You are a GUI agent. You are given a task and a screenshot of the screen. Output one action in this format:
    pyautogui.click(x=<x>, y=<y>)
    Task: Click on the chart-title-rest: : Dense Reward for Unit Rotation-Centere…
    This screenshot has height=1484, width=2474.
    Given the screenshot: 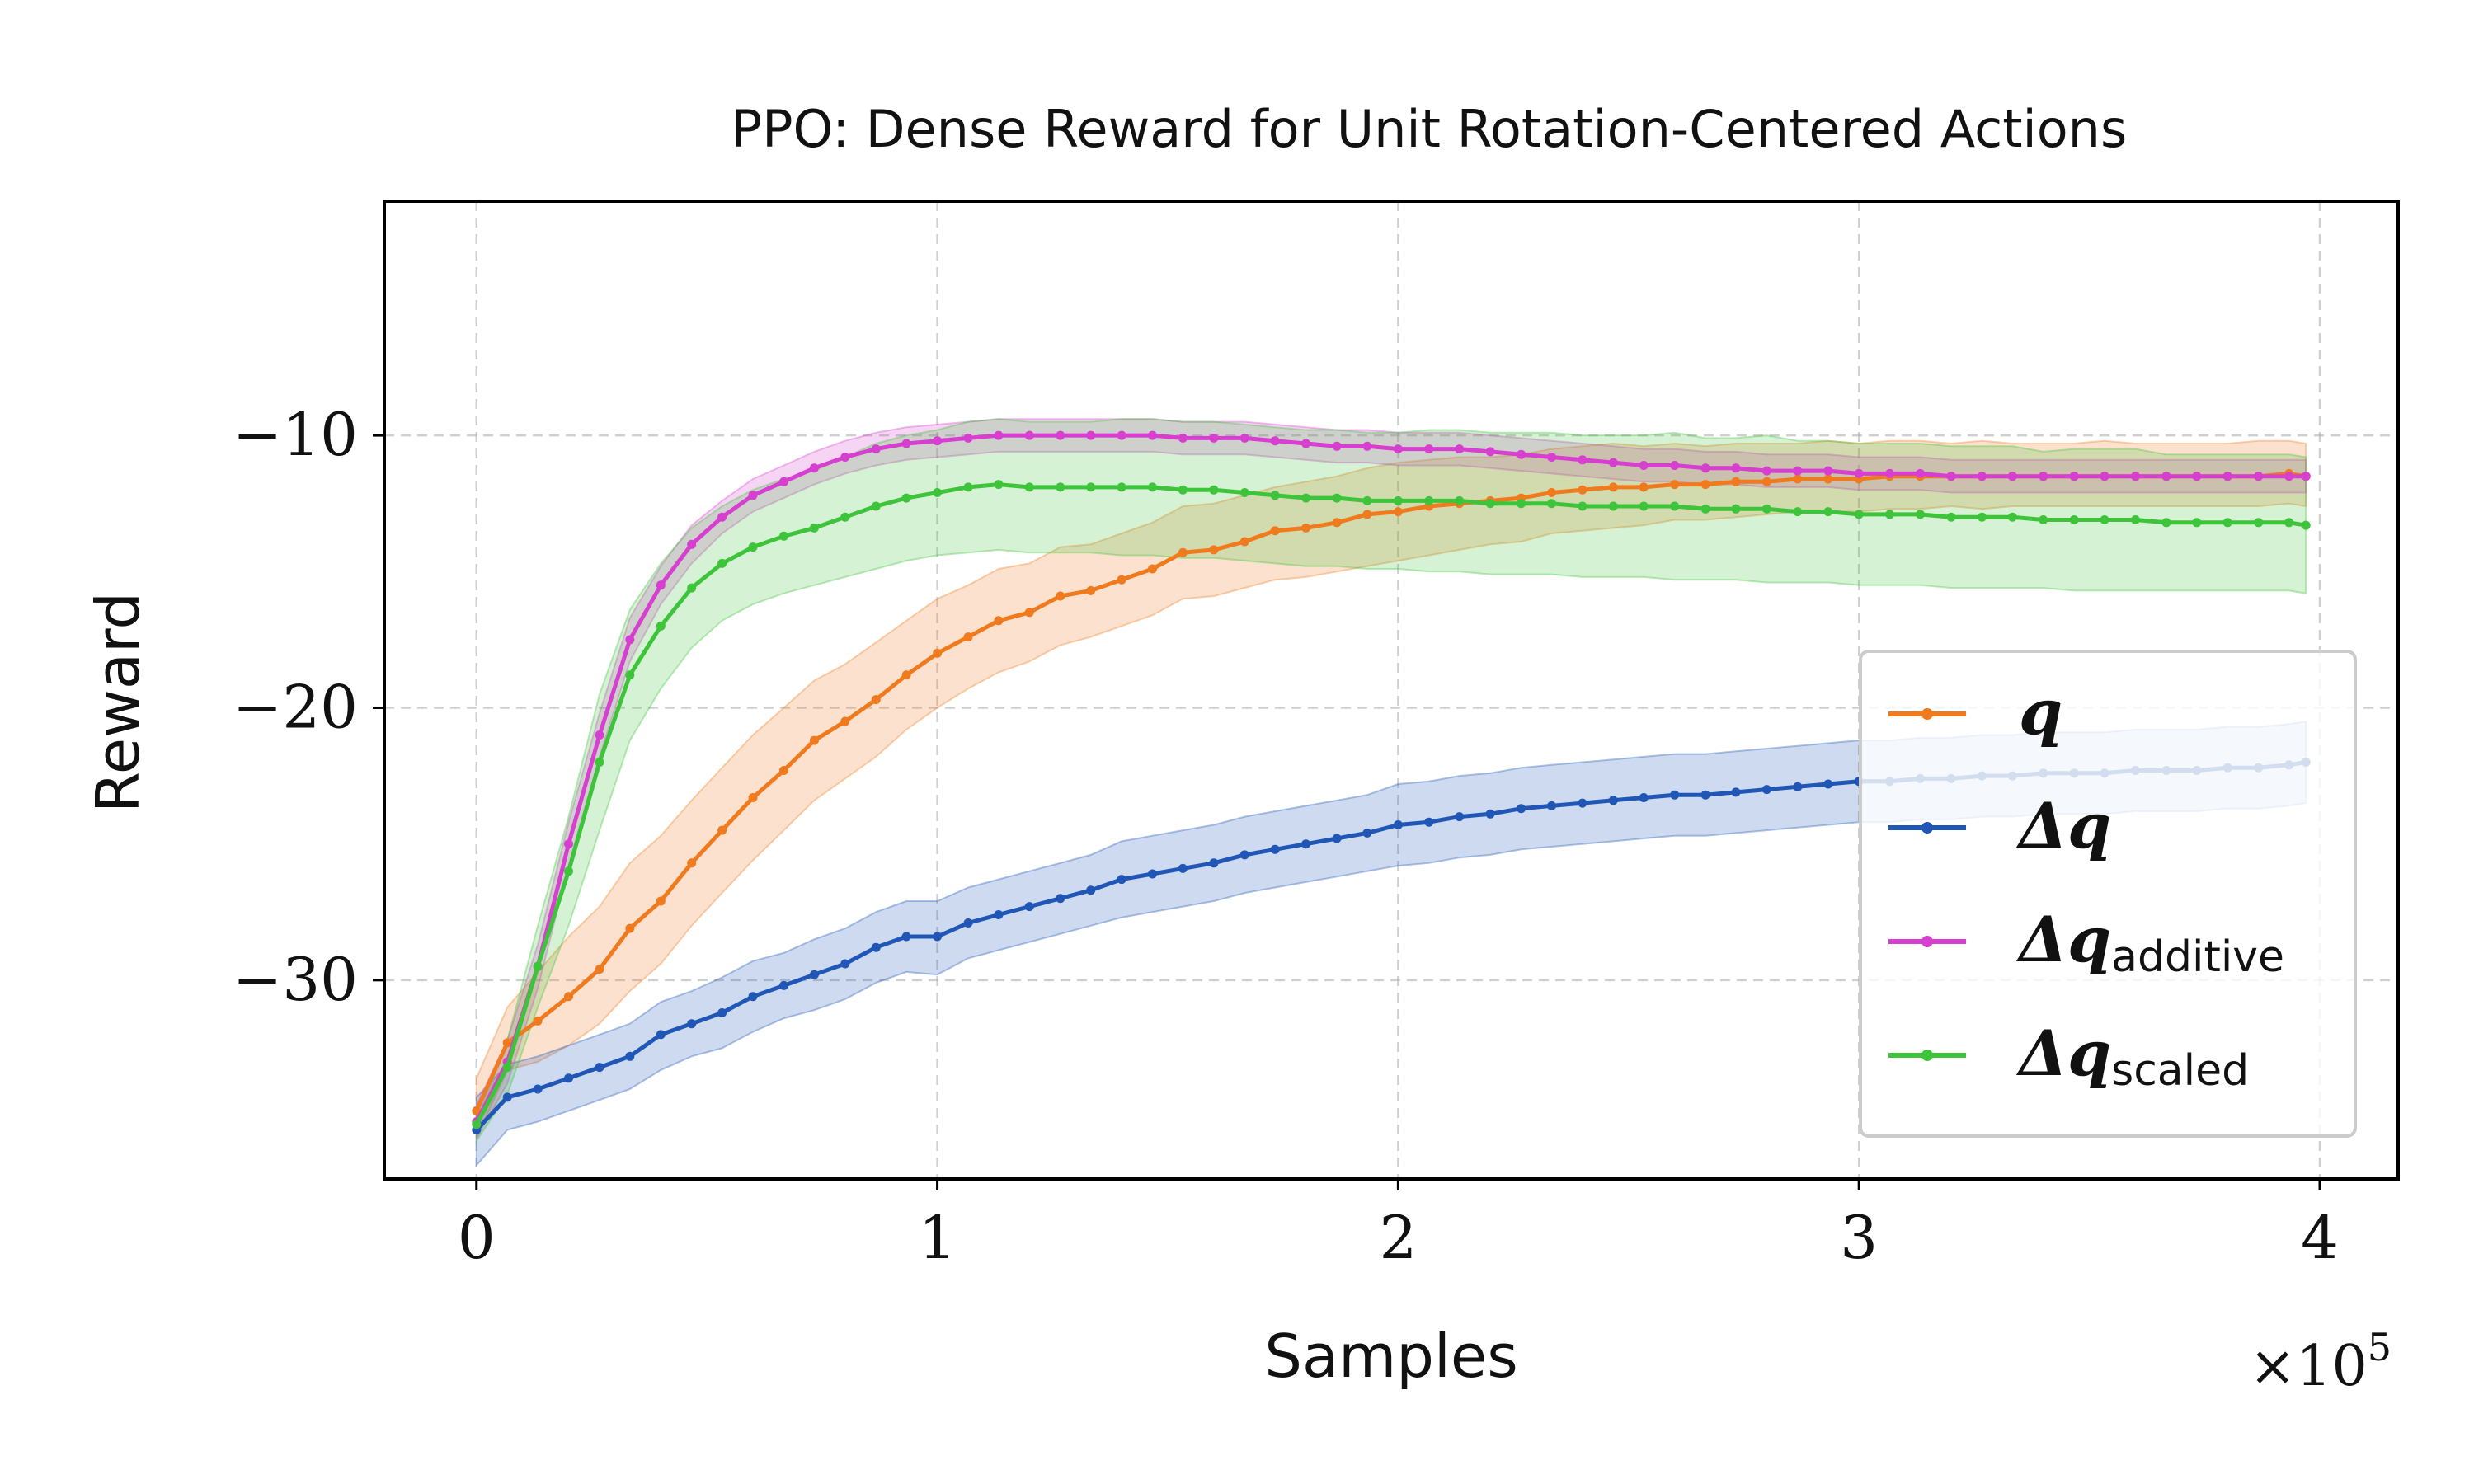 What is the action you would take?
    pyautogui.click(x=1479, y=129)
    